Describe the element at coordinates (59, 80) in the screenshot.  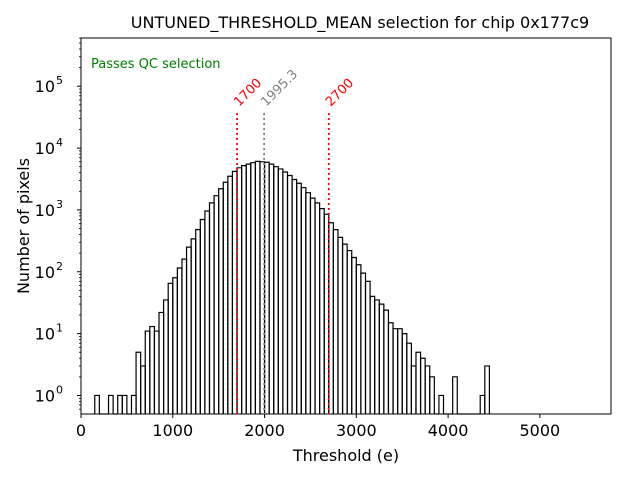
I see `y-tick-exponent: 5` at that location.